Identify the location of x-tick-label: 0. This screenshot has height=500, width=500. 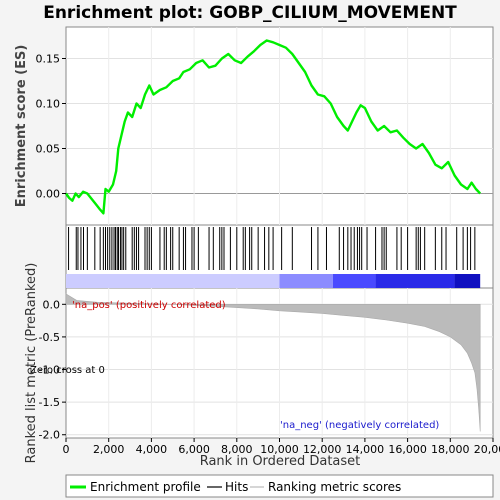
(66, 449).